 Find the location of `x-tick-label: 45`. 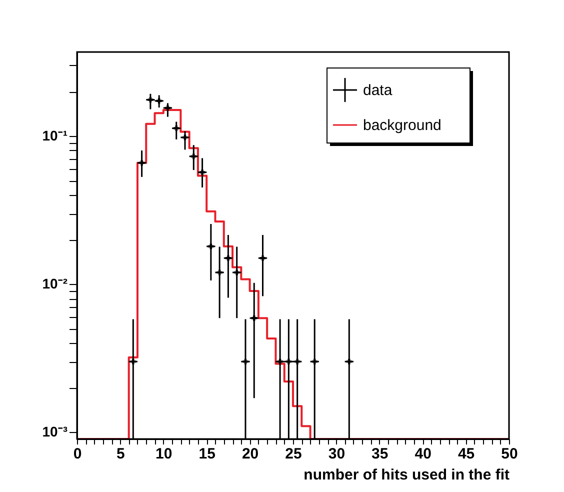

x-tick-label: 45 is located at coordinates (466, 454).